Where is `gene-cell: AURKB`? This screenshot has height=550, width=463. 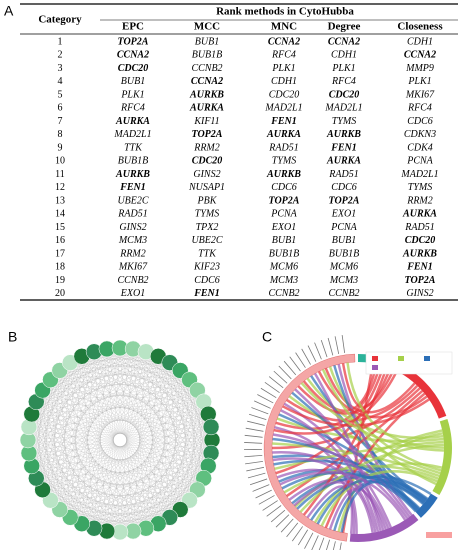
gene-cell: AURKB is located at coordinates (343, 134).